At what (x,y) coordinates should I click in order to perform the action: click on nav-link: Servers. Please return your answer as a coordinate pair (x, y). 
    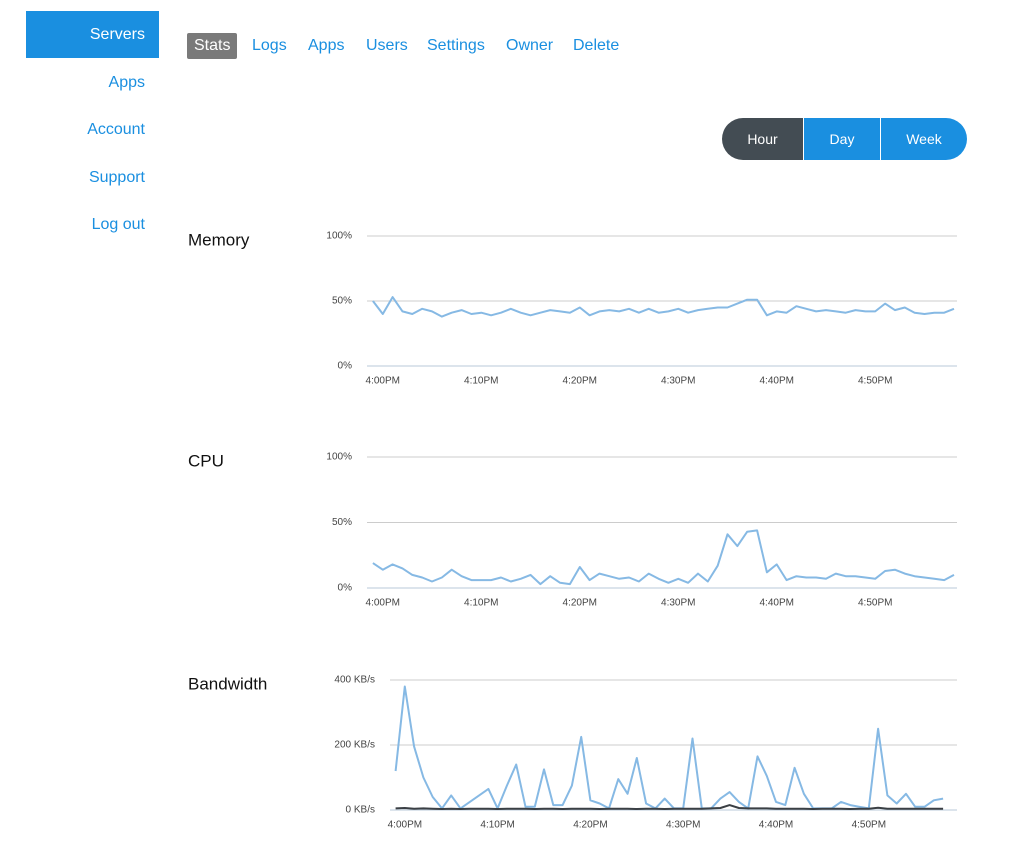
    Looking at the image, I should click on (92, 34).